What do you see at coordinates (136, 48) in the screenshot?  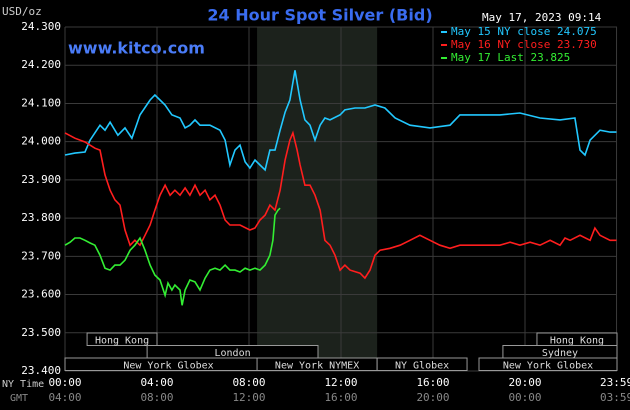 I see `chart-subtitle: www.kitco.com` at bounding box center [136, 48].